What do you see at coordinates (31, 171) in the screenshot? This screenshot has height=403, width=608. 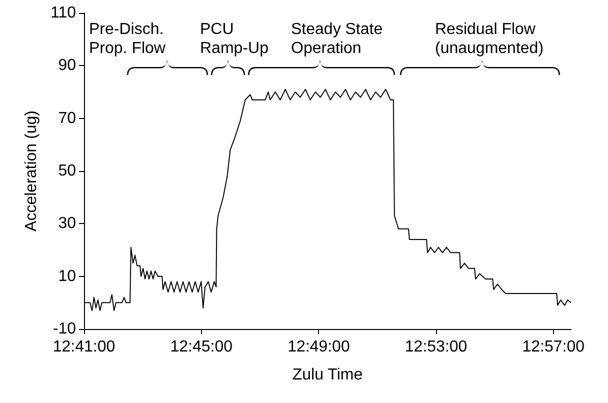 I see `y-axis-title: Acceleration (ug)` at bounding box center [31, 171].